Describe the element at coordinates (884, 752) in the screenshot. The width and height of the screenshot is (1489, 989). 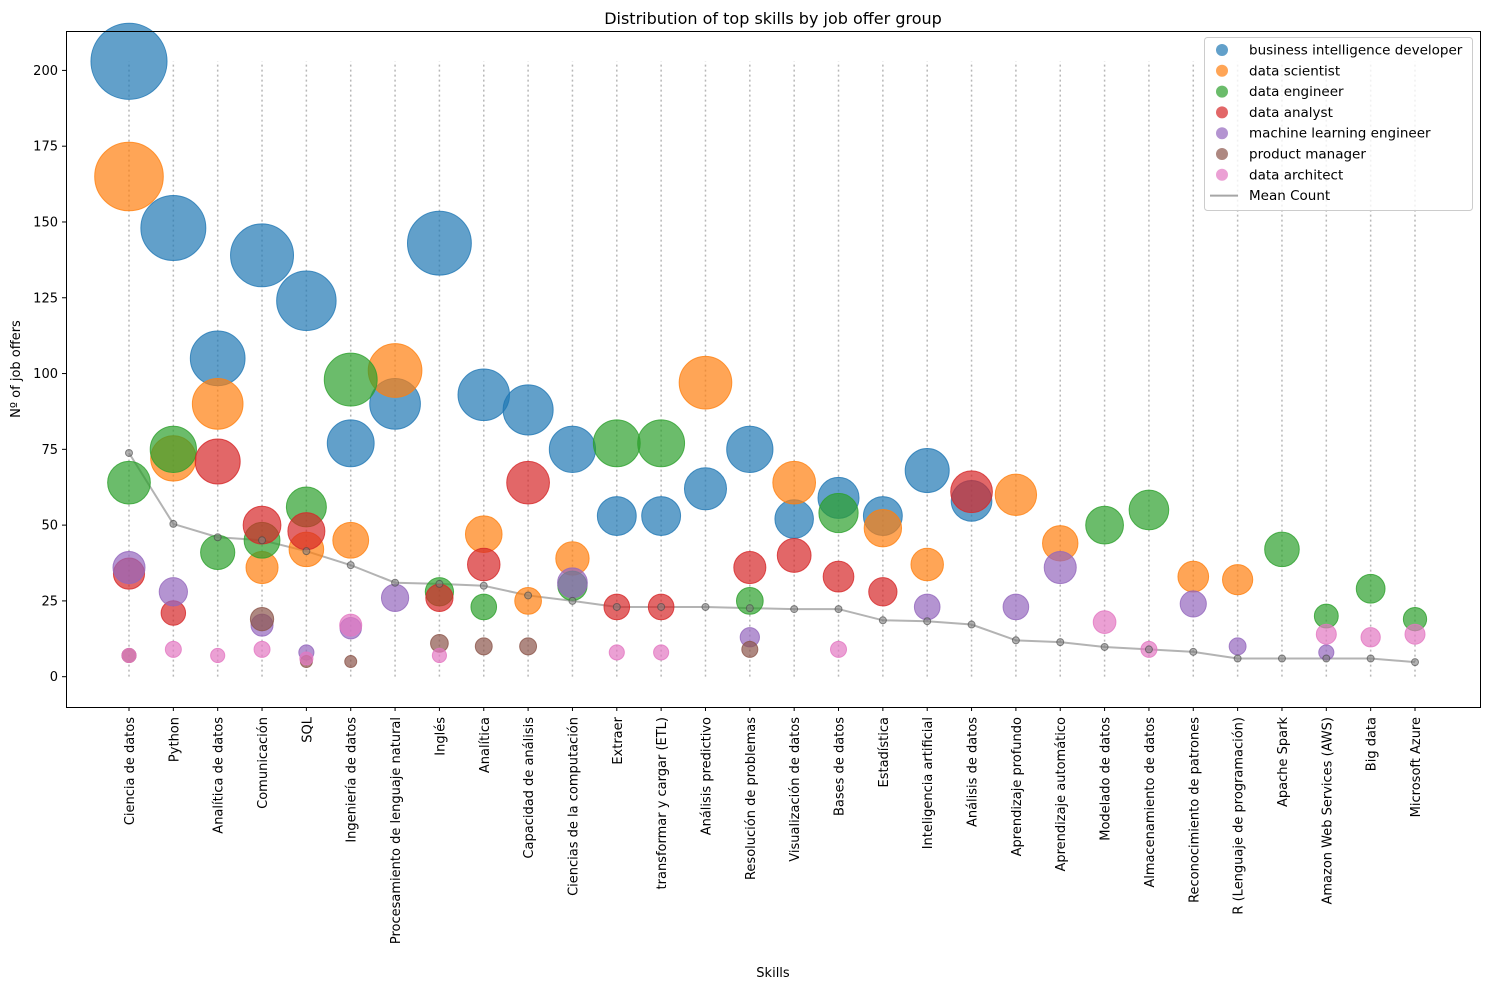
I see `x-tick-label: Estadística` at that location.